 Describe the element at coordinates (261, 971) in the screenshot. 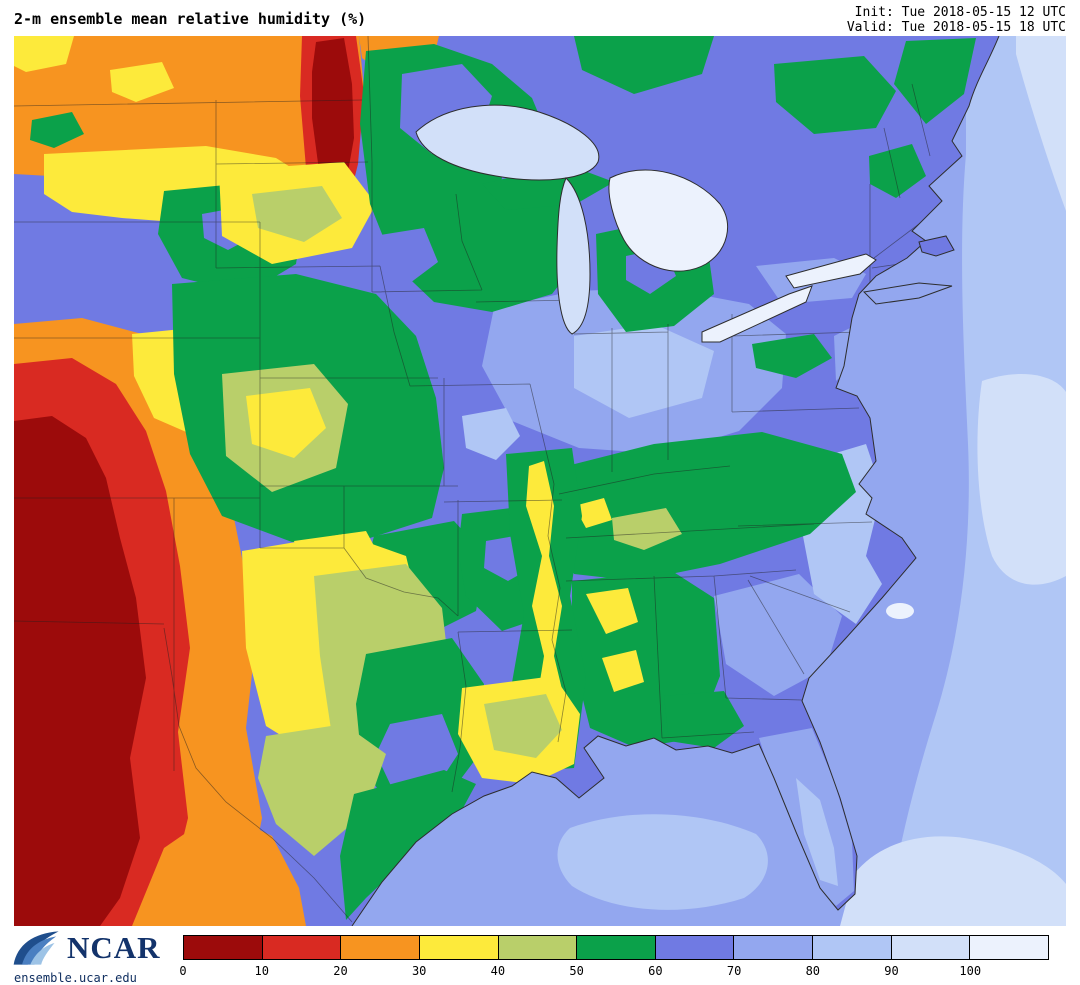

I see `colorbar-tick-label: 10` at that location.